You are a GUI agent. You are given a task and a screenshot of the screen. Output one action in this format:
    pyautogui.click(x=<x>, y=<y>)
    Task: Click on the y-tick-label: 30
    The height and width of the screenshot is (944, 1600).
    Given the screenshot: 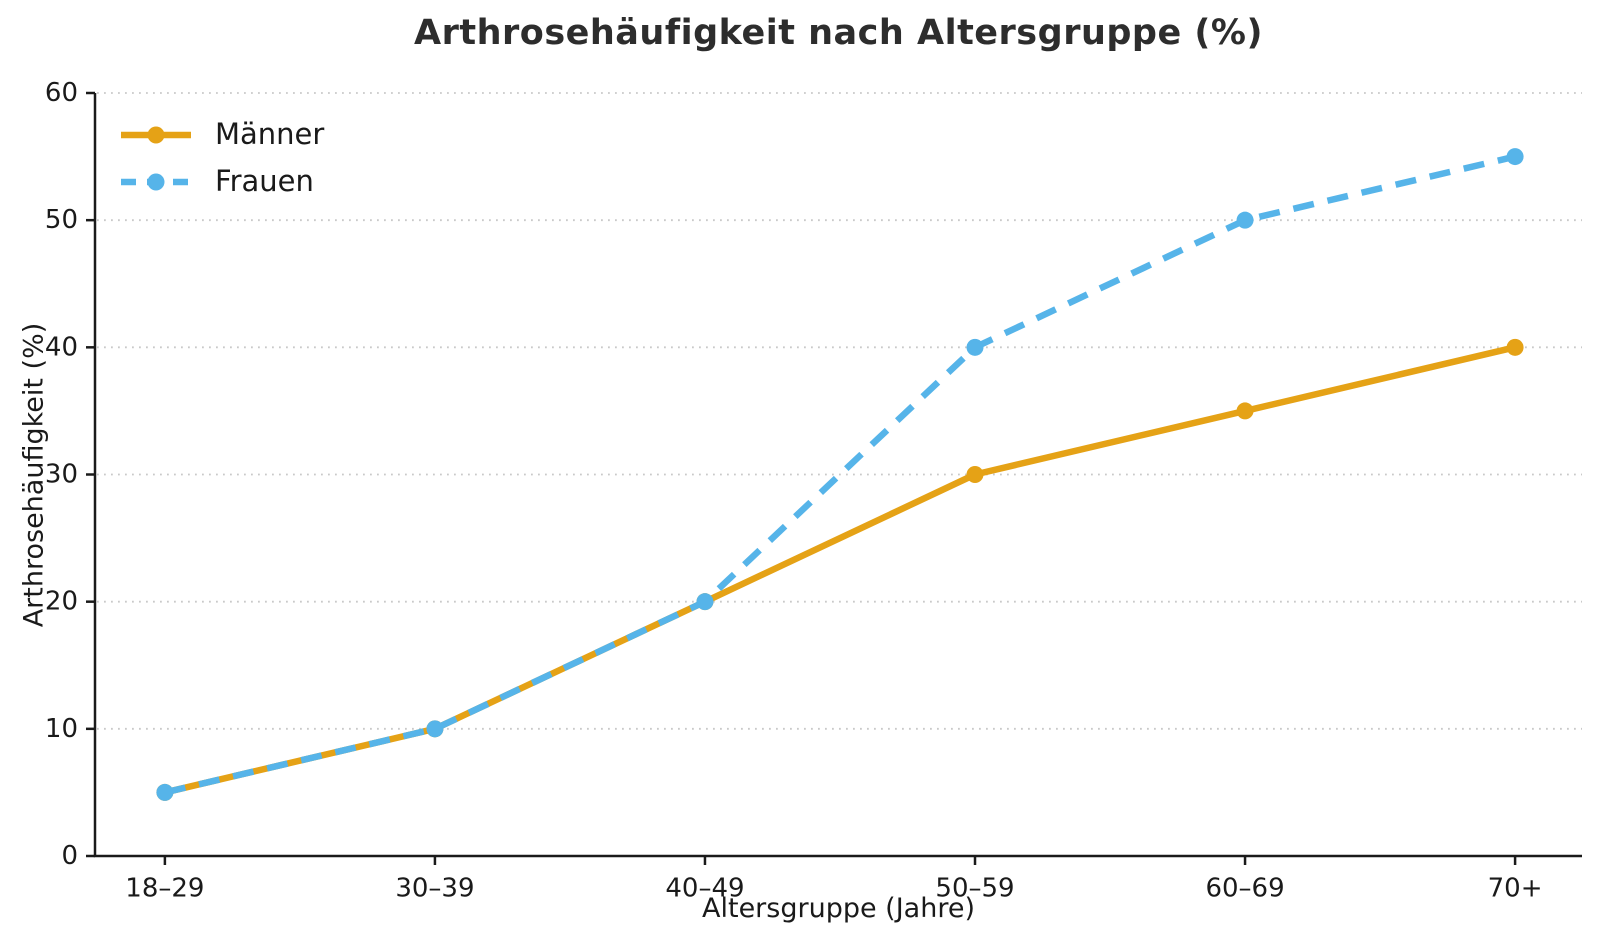 What is the action you would take?
    pyautogui.click(x=61, y=475)
    